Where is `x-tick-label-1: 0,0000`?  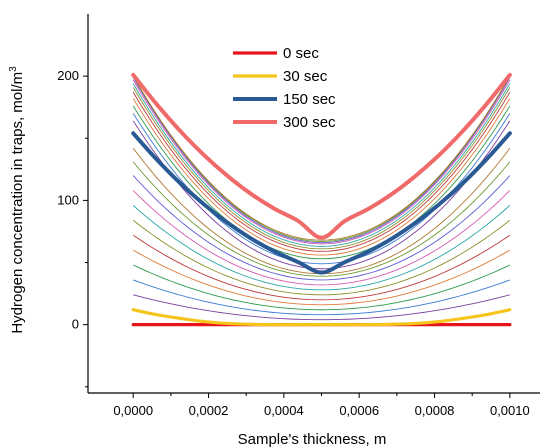 x-tick-label-1: 0,0000 is located at coordinates (133, 410).